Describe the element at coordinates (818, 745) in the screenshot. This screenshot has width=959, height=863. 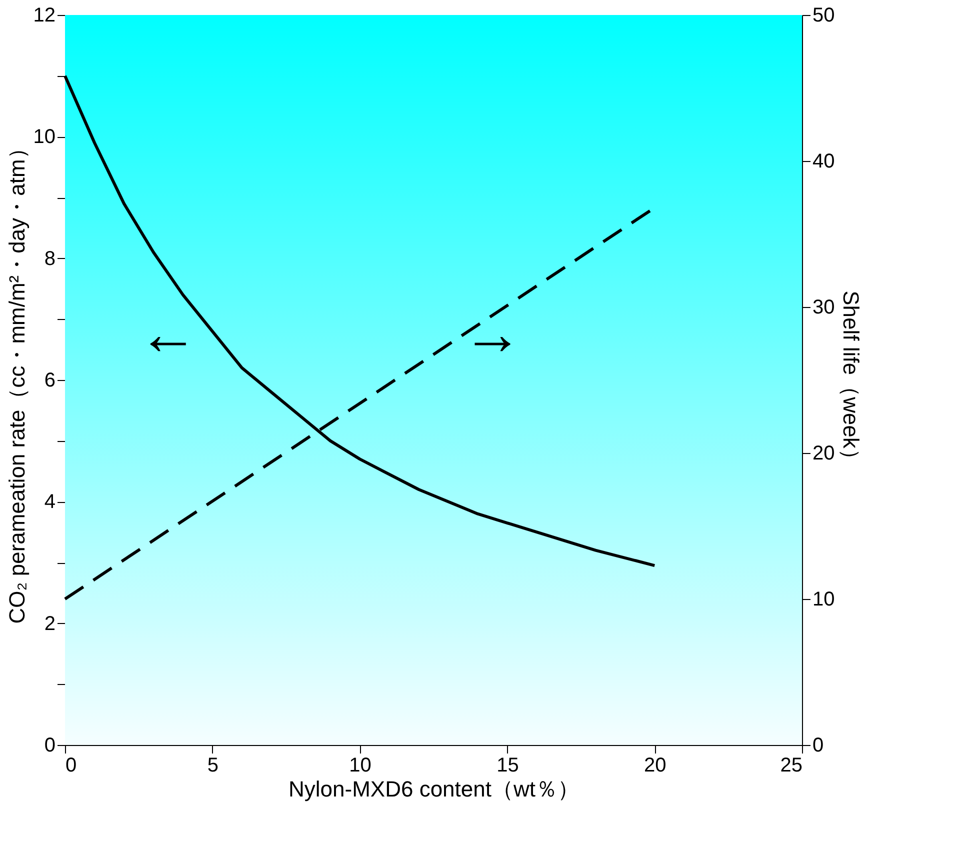
I see `y2-tick-label: 0` at that location.